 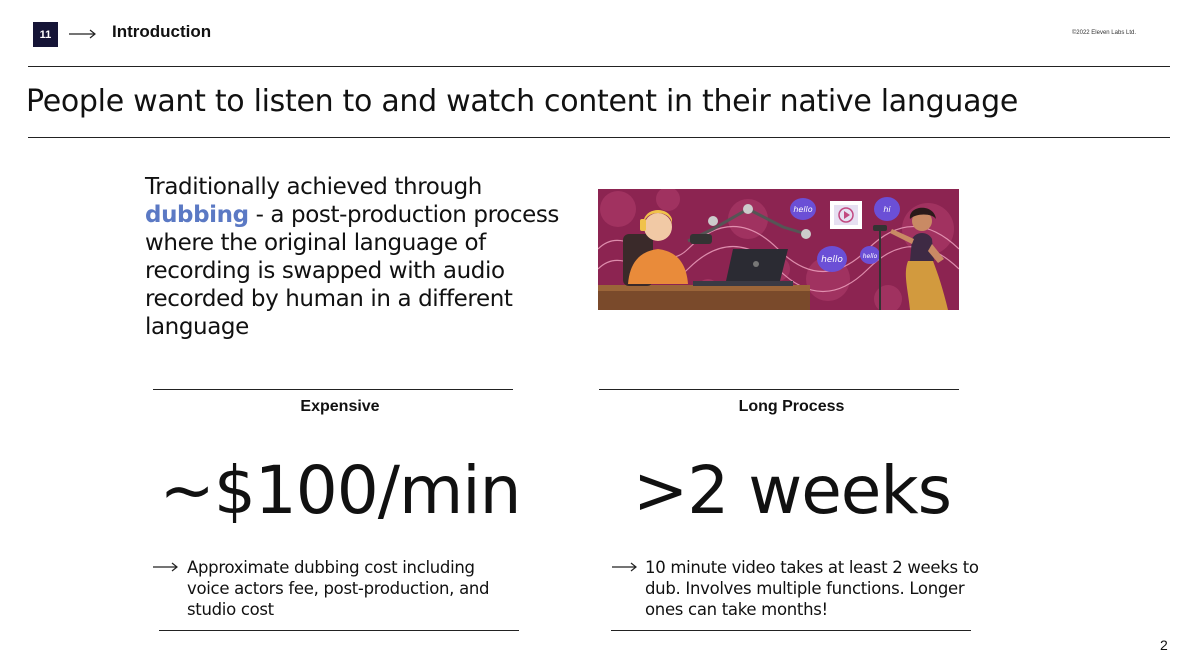 I want to click on speech-bubble-label: hi, so click(x=887, y=209).